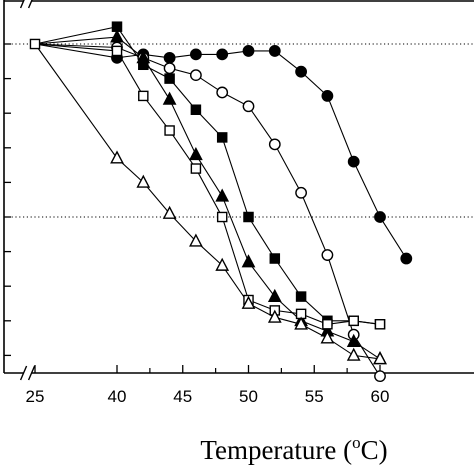 The image size is (474, 474). What do you see at coordinates (380, 396) in the screenshot?
I see `x-tick-label: 60` at bounding box center [380, 396].